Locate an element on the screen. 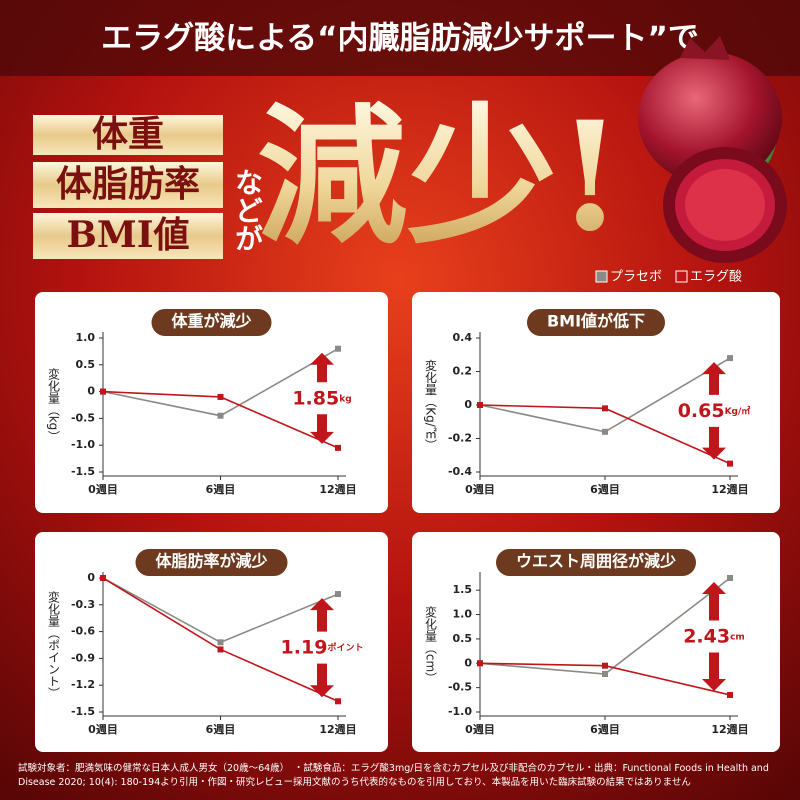 Image resolution: width=800 pixels, height=800 pixels. y-tick-label: 1.5 is located at coordinates (463, 589).